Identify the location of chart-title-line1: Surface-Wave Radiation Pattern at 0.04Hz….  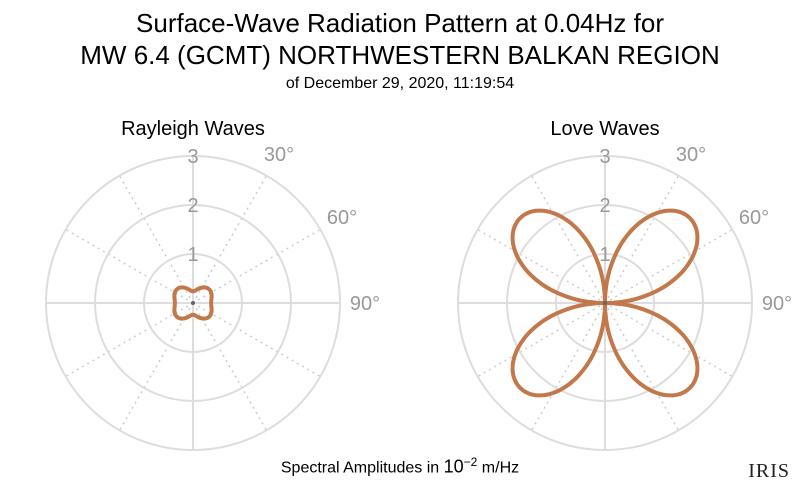
(400, 23).